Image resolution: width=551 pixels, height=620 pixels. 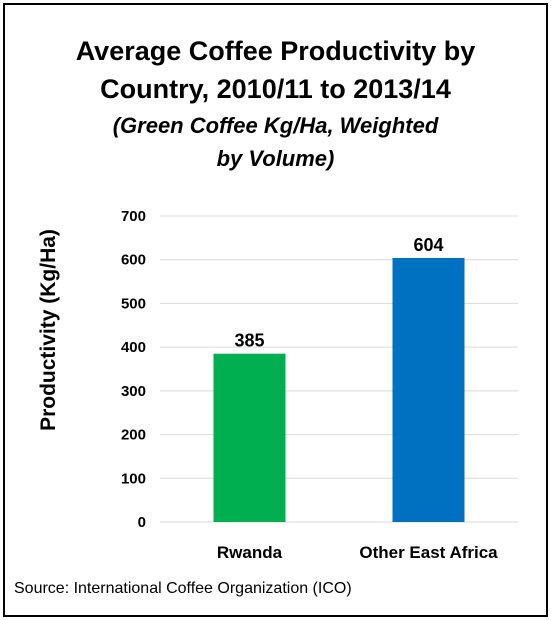 I want to click on x-category-label: Rwanda, so click(x=250, y=552).